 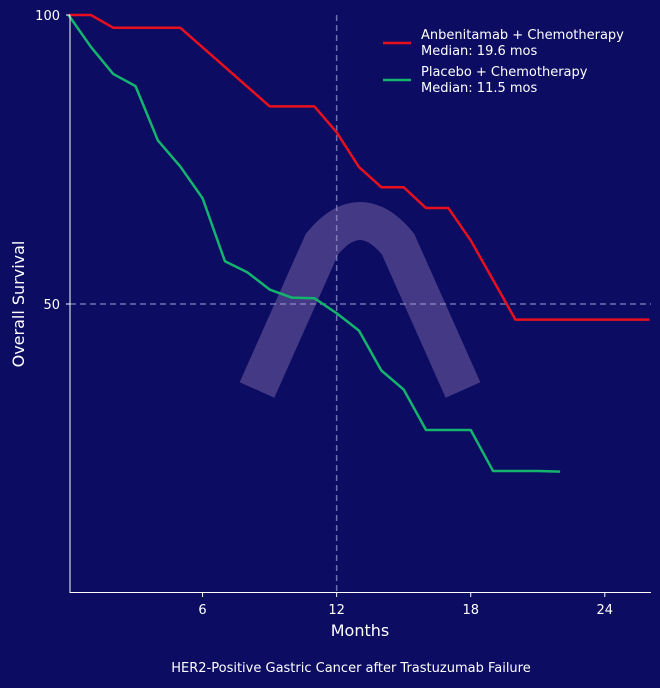 I want to click on x-tick-label: 12, so click(x=336, y=610).